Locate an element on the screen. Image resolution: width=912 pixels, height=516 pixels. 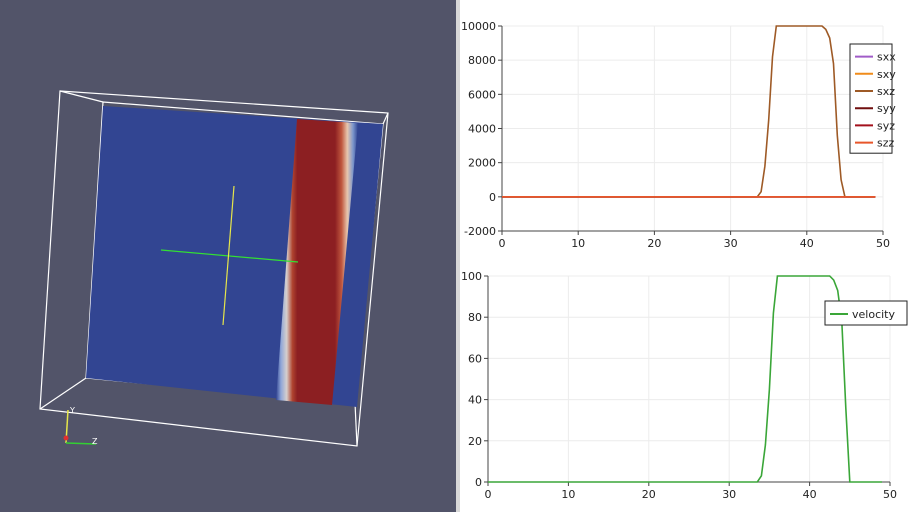
y-tick-label: -2000 is located at coordinates (480, 231).